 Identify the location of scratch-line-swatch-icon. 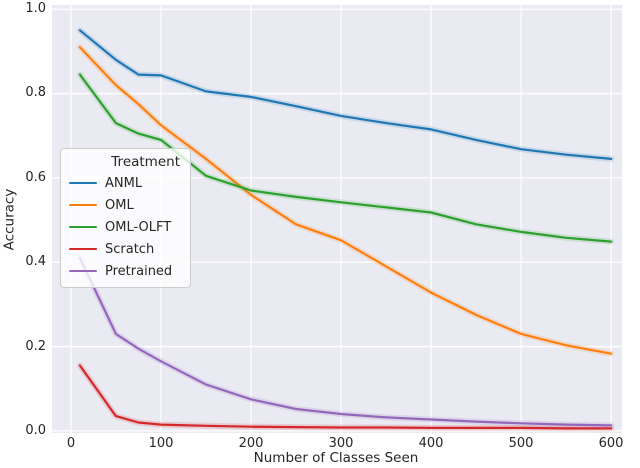
(83, 249).